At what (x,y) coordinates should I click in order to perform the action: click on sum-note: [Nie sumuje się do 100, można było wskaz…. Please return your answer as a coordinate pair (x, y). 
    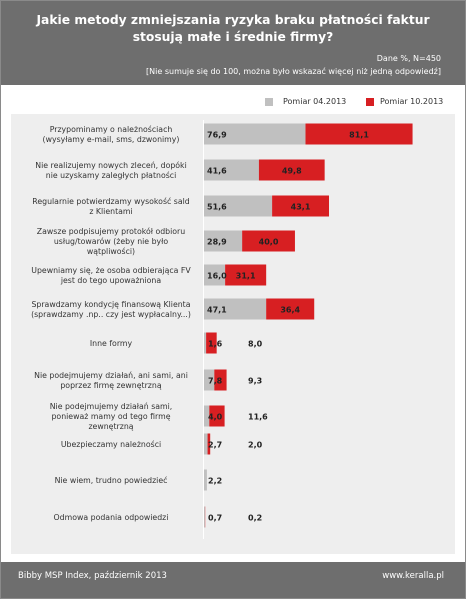
    Looking at the image, I should click on (293, 71).